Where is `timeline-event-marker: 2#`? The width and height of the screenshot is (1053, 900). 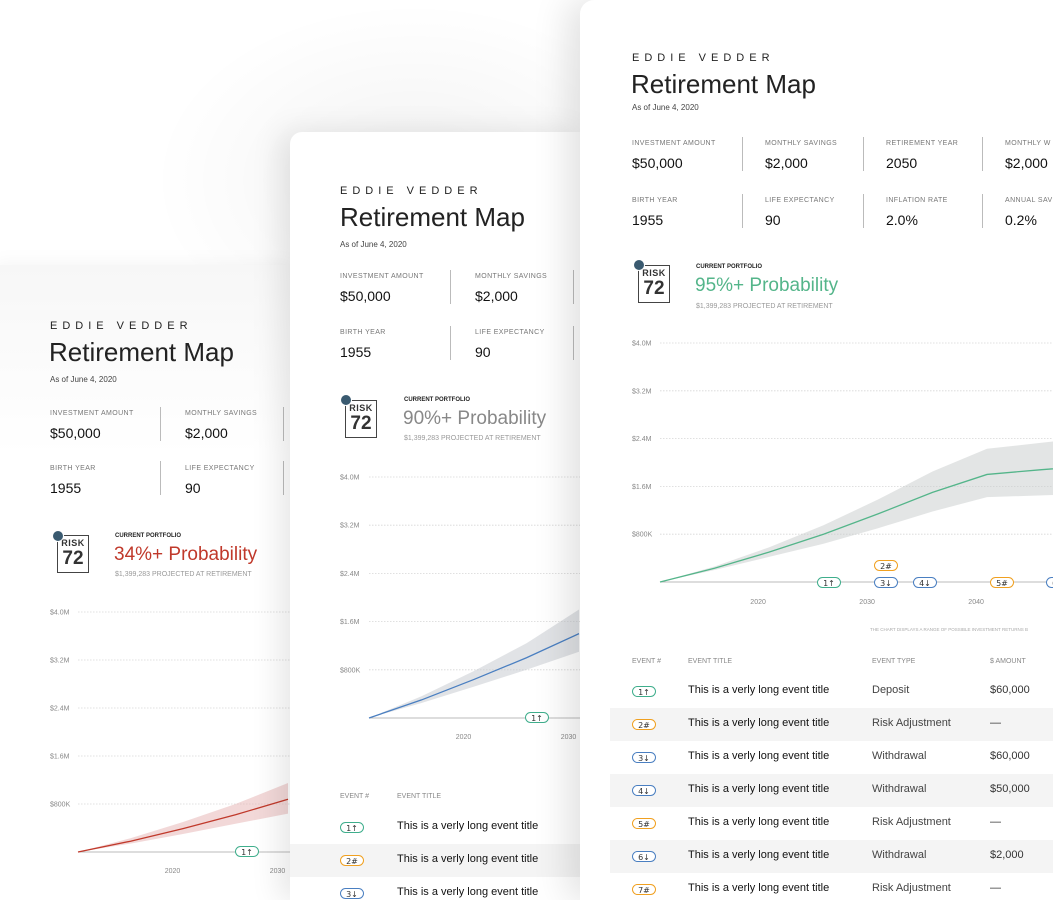
timeline-event-marker: 2# is located at coordinates (886, 565).